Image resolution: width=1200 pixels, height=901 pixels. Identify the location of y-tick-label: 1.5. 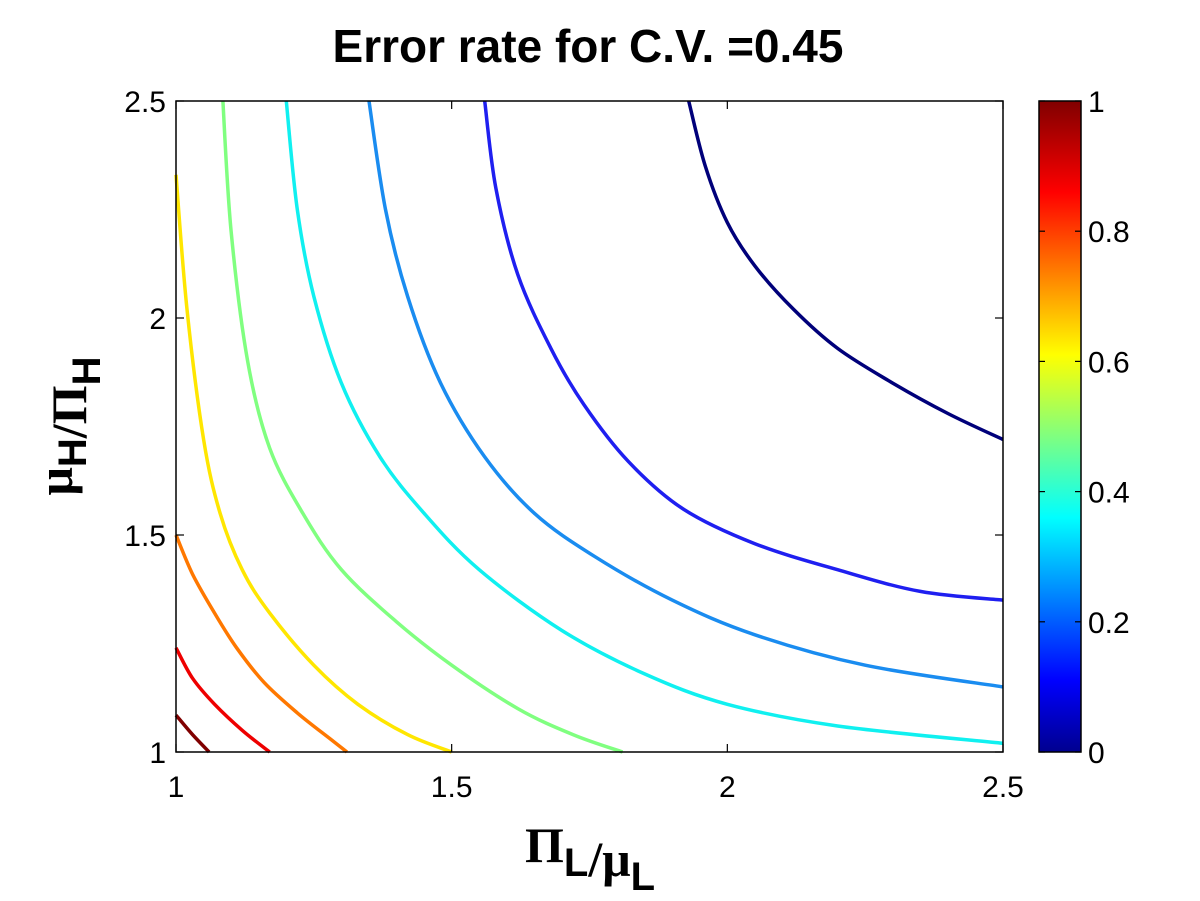
(145, 536).